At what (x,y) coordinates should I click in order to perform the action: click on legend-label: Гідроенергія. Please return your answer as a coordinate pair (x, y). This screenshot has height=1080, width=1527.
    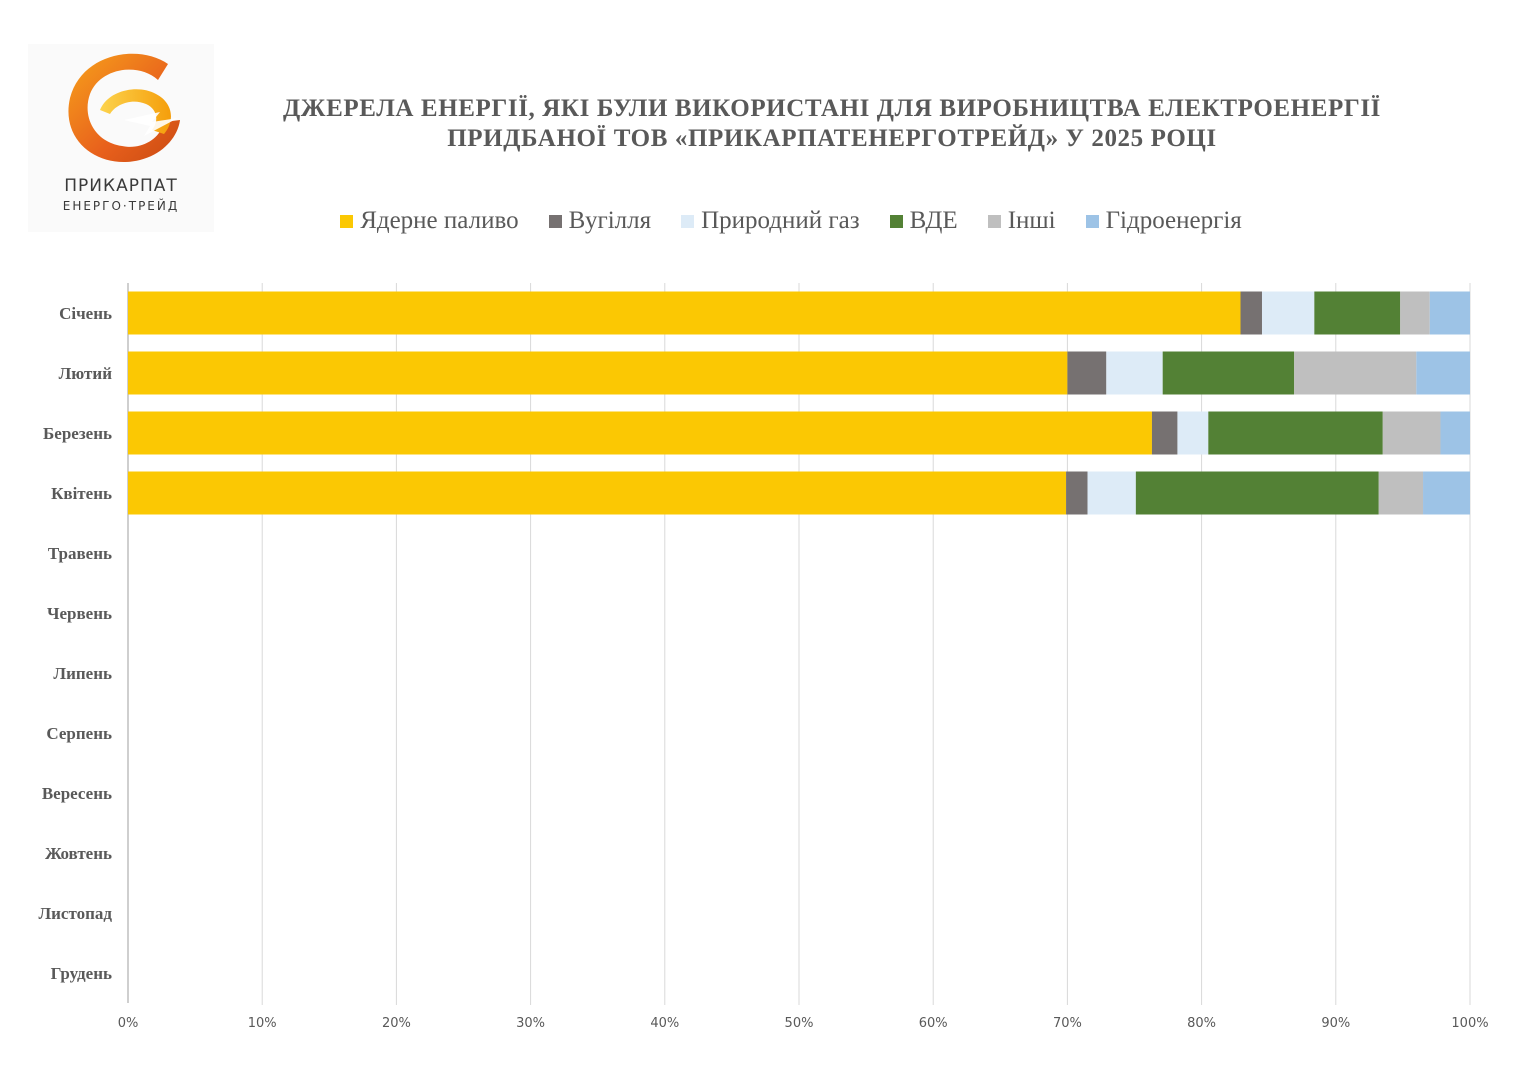
    Looking at the image, I should click on (1173, 220).